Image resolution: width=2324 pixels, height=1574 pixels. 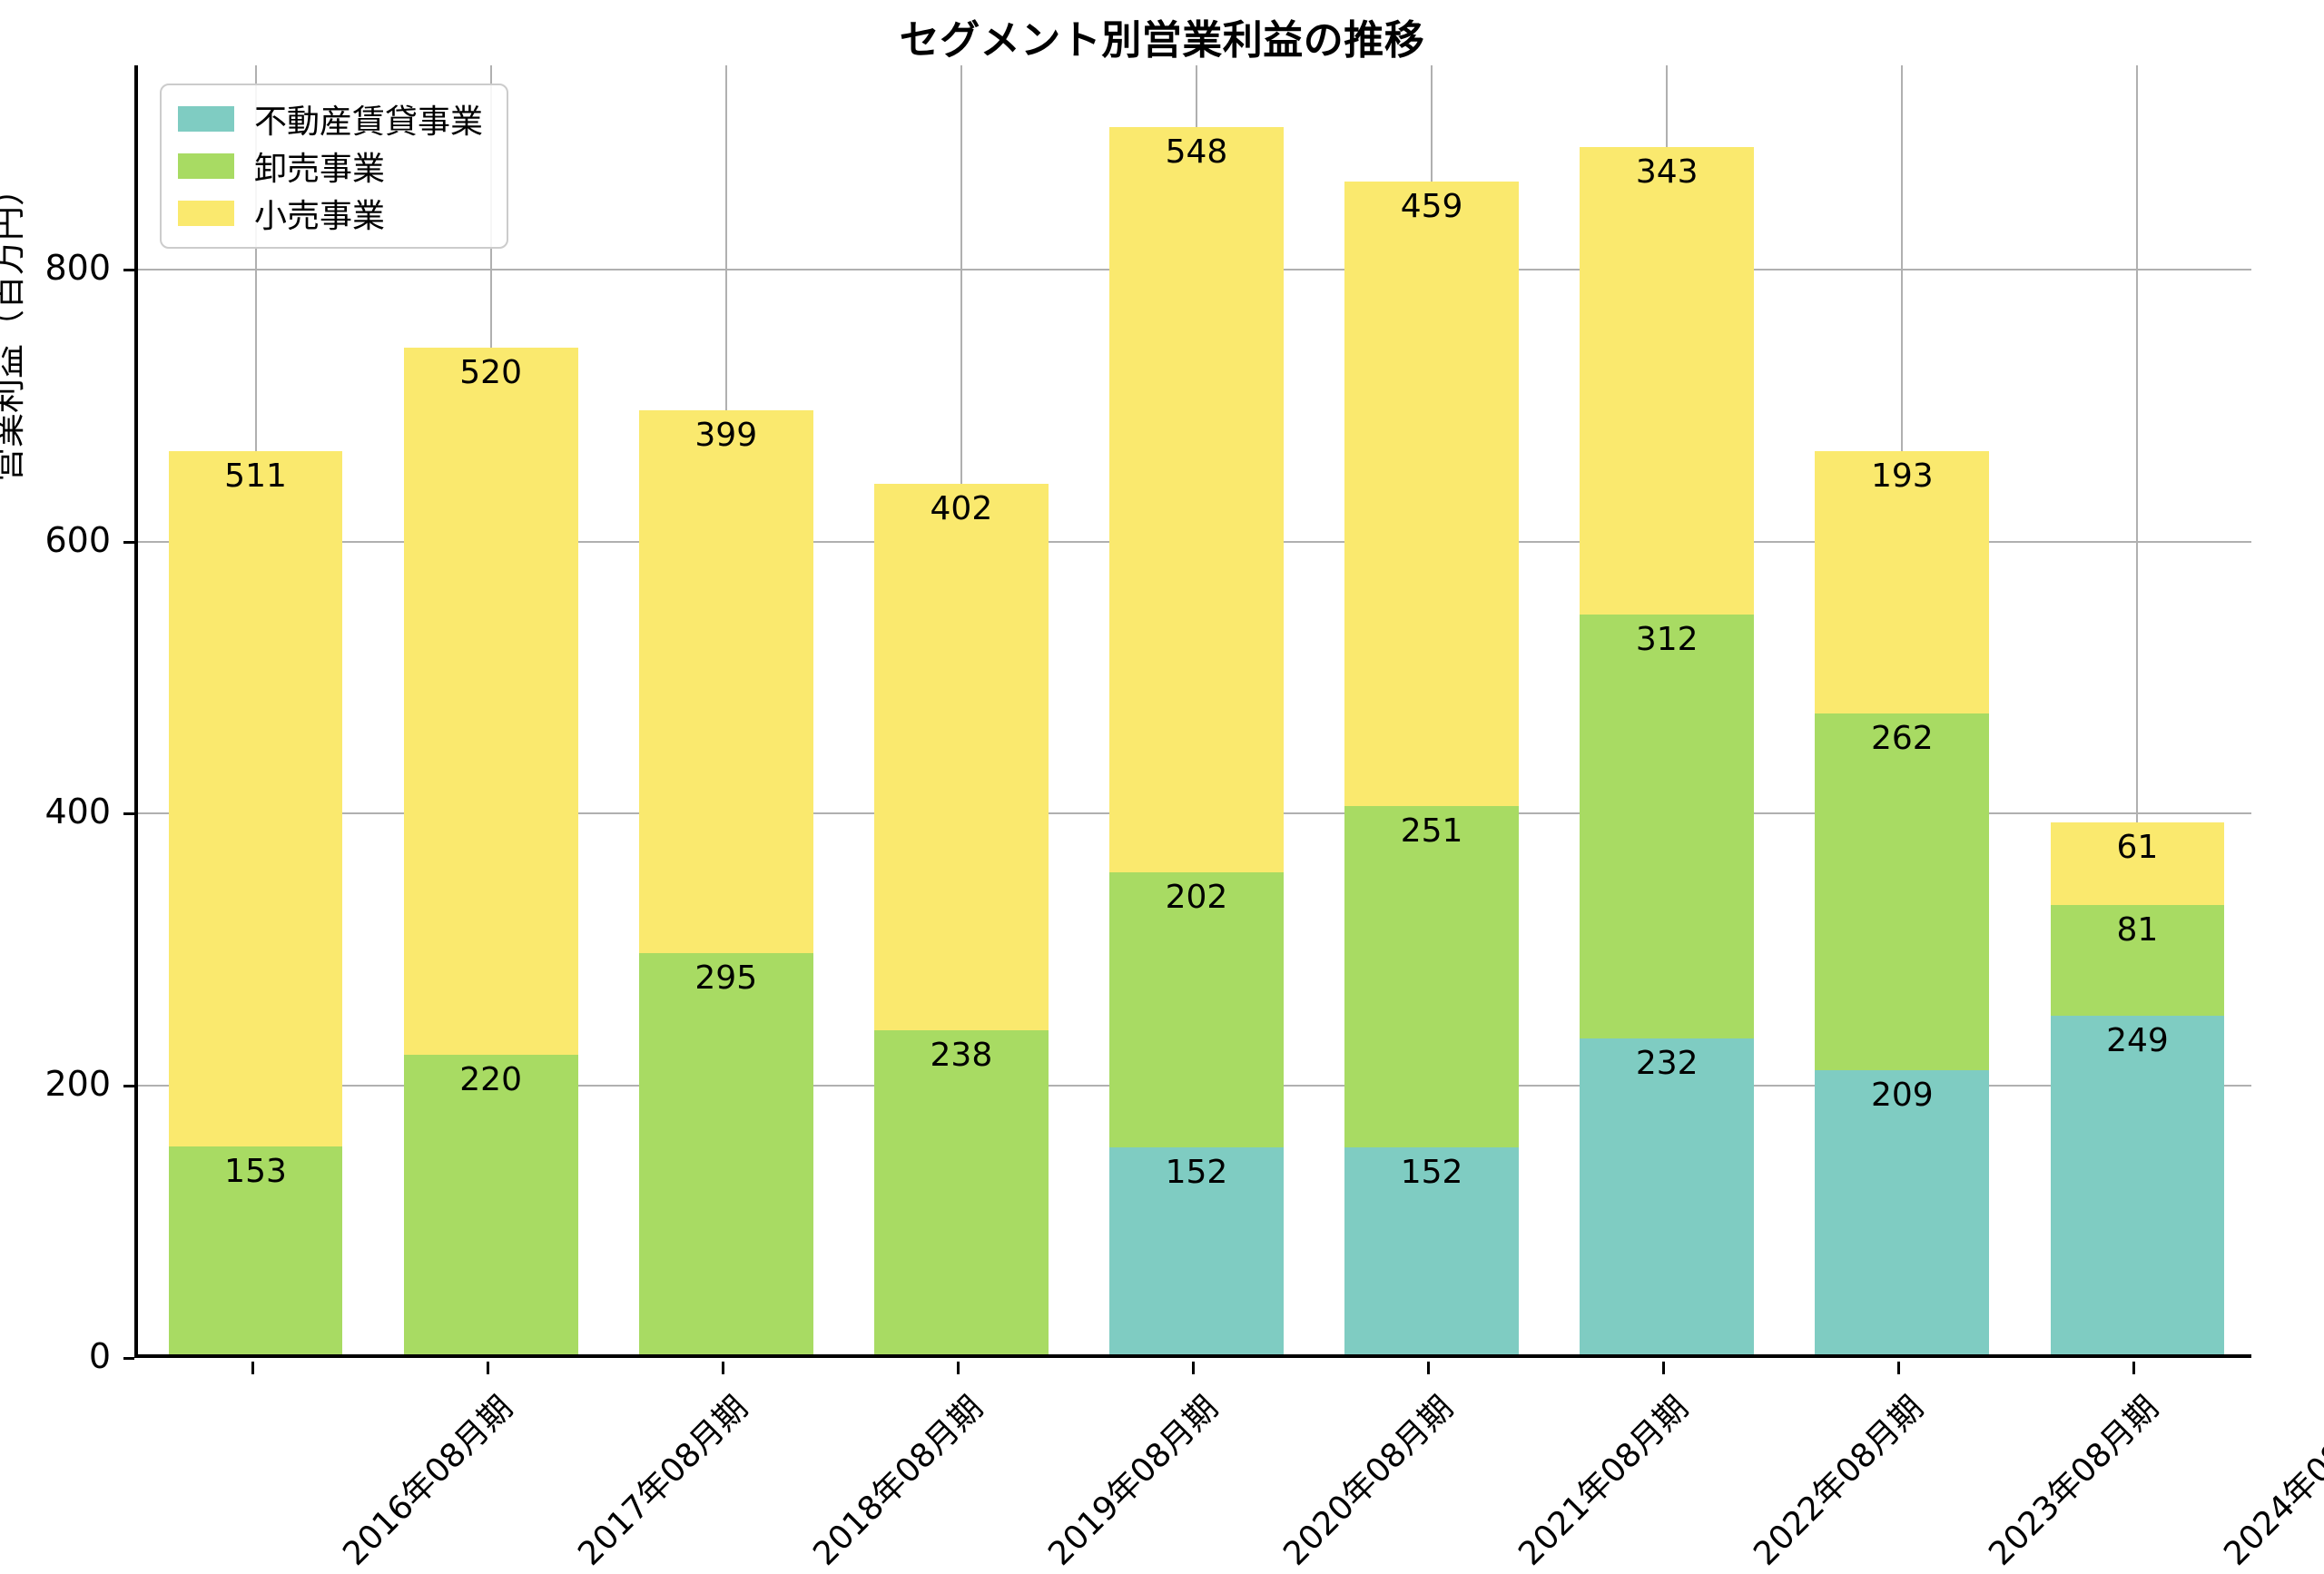 I want to click on legend-item-label: 卸売事業, so click(x=320, y=169).